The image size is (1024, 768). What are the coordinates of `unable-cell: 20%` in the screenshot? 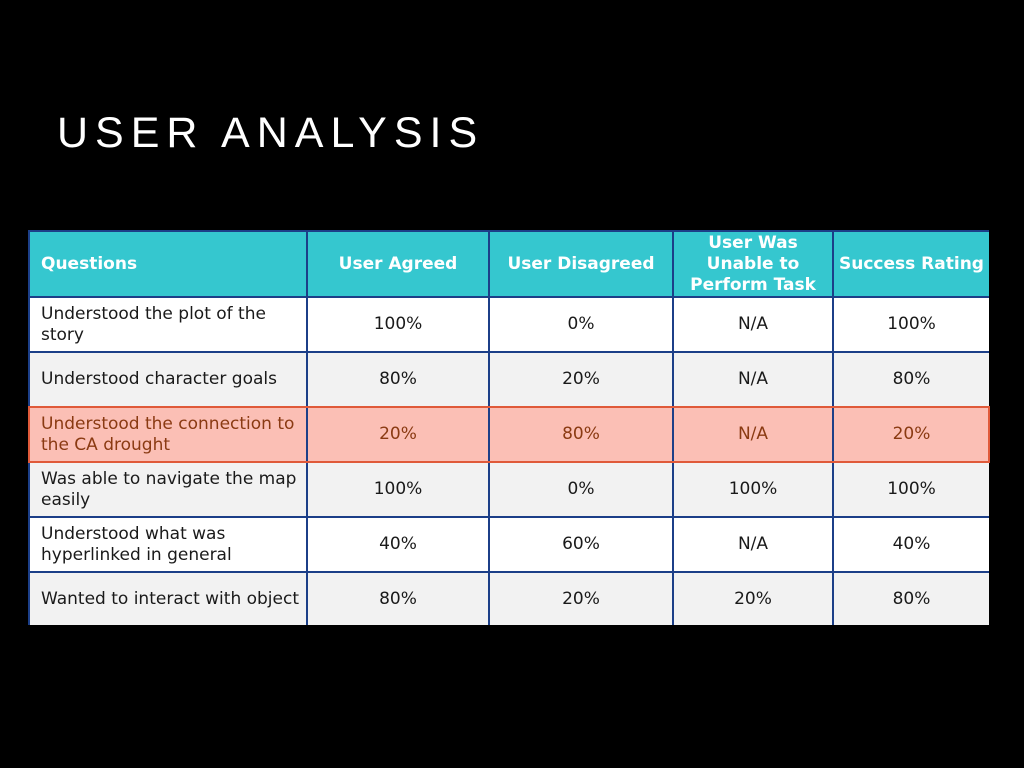 It's located at (753, 598).